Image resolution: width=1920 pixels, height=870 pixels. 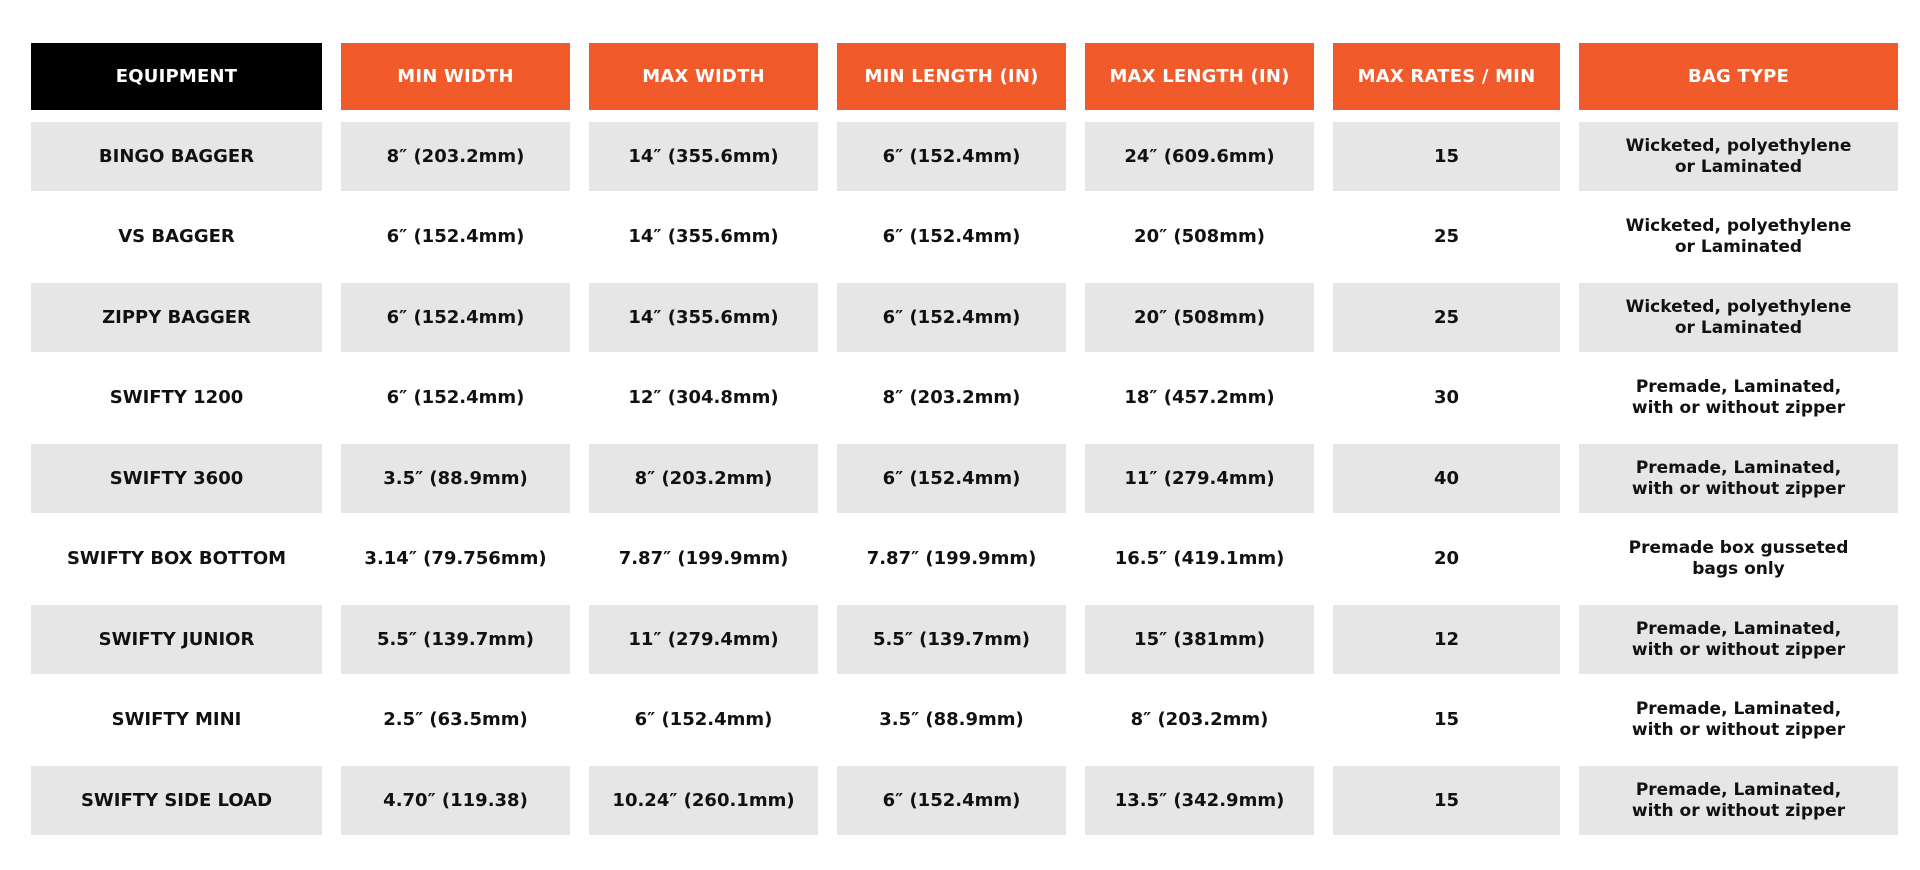 What do you see at coordinates (455, 558) in the screenshot?
I see `cell-min-width: 3.14″ (79.756mm)` at bounding box center [455, 558].